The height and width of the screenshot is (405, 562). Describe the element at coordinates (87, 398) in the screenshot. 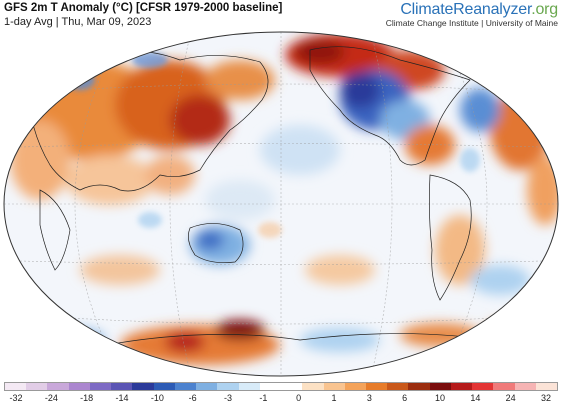

I see `colorbar-tick-label: -18` at that location.